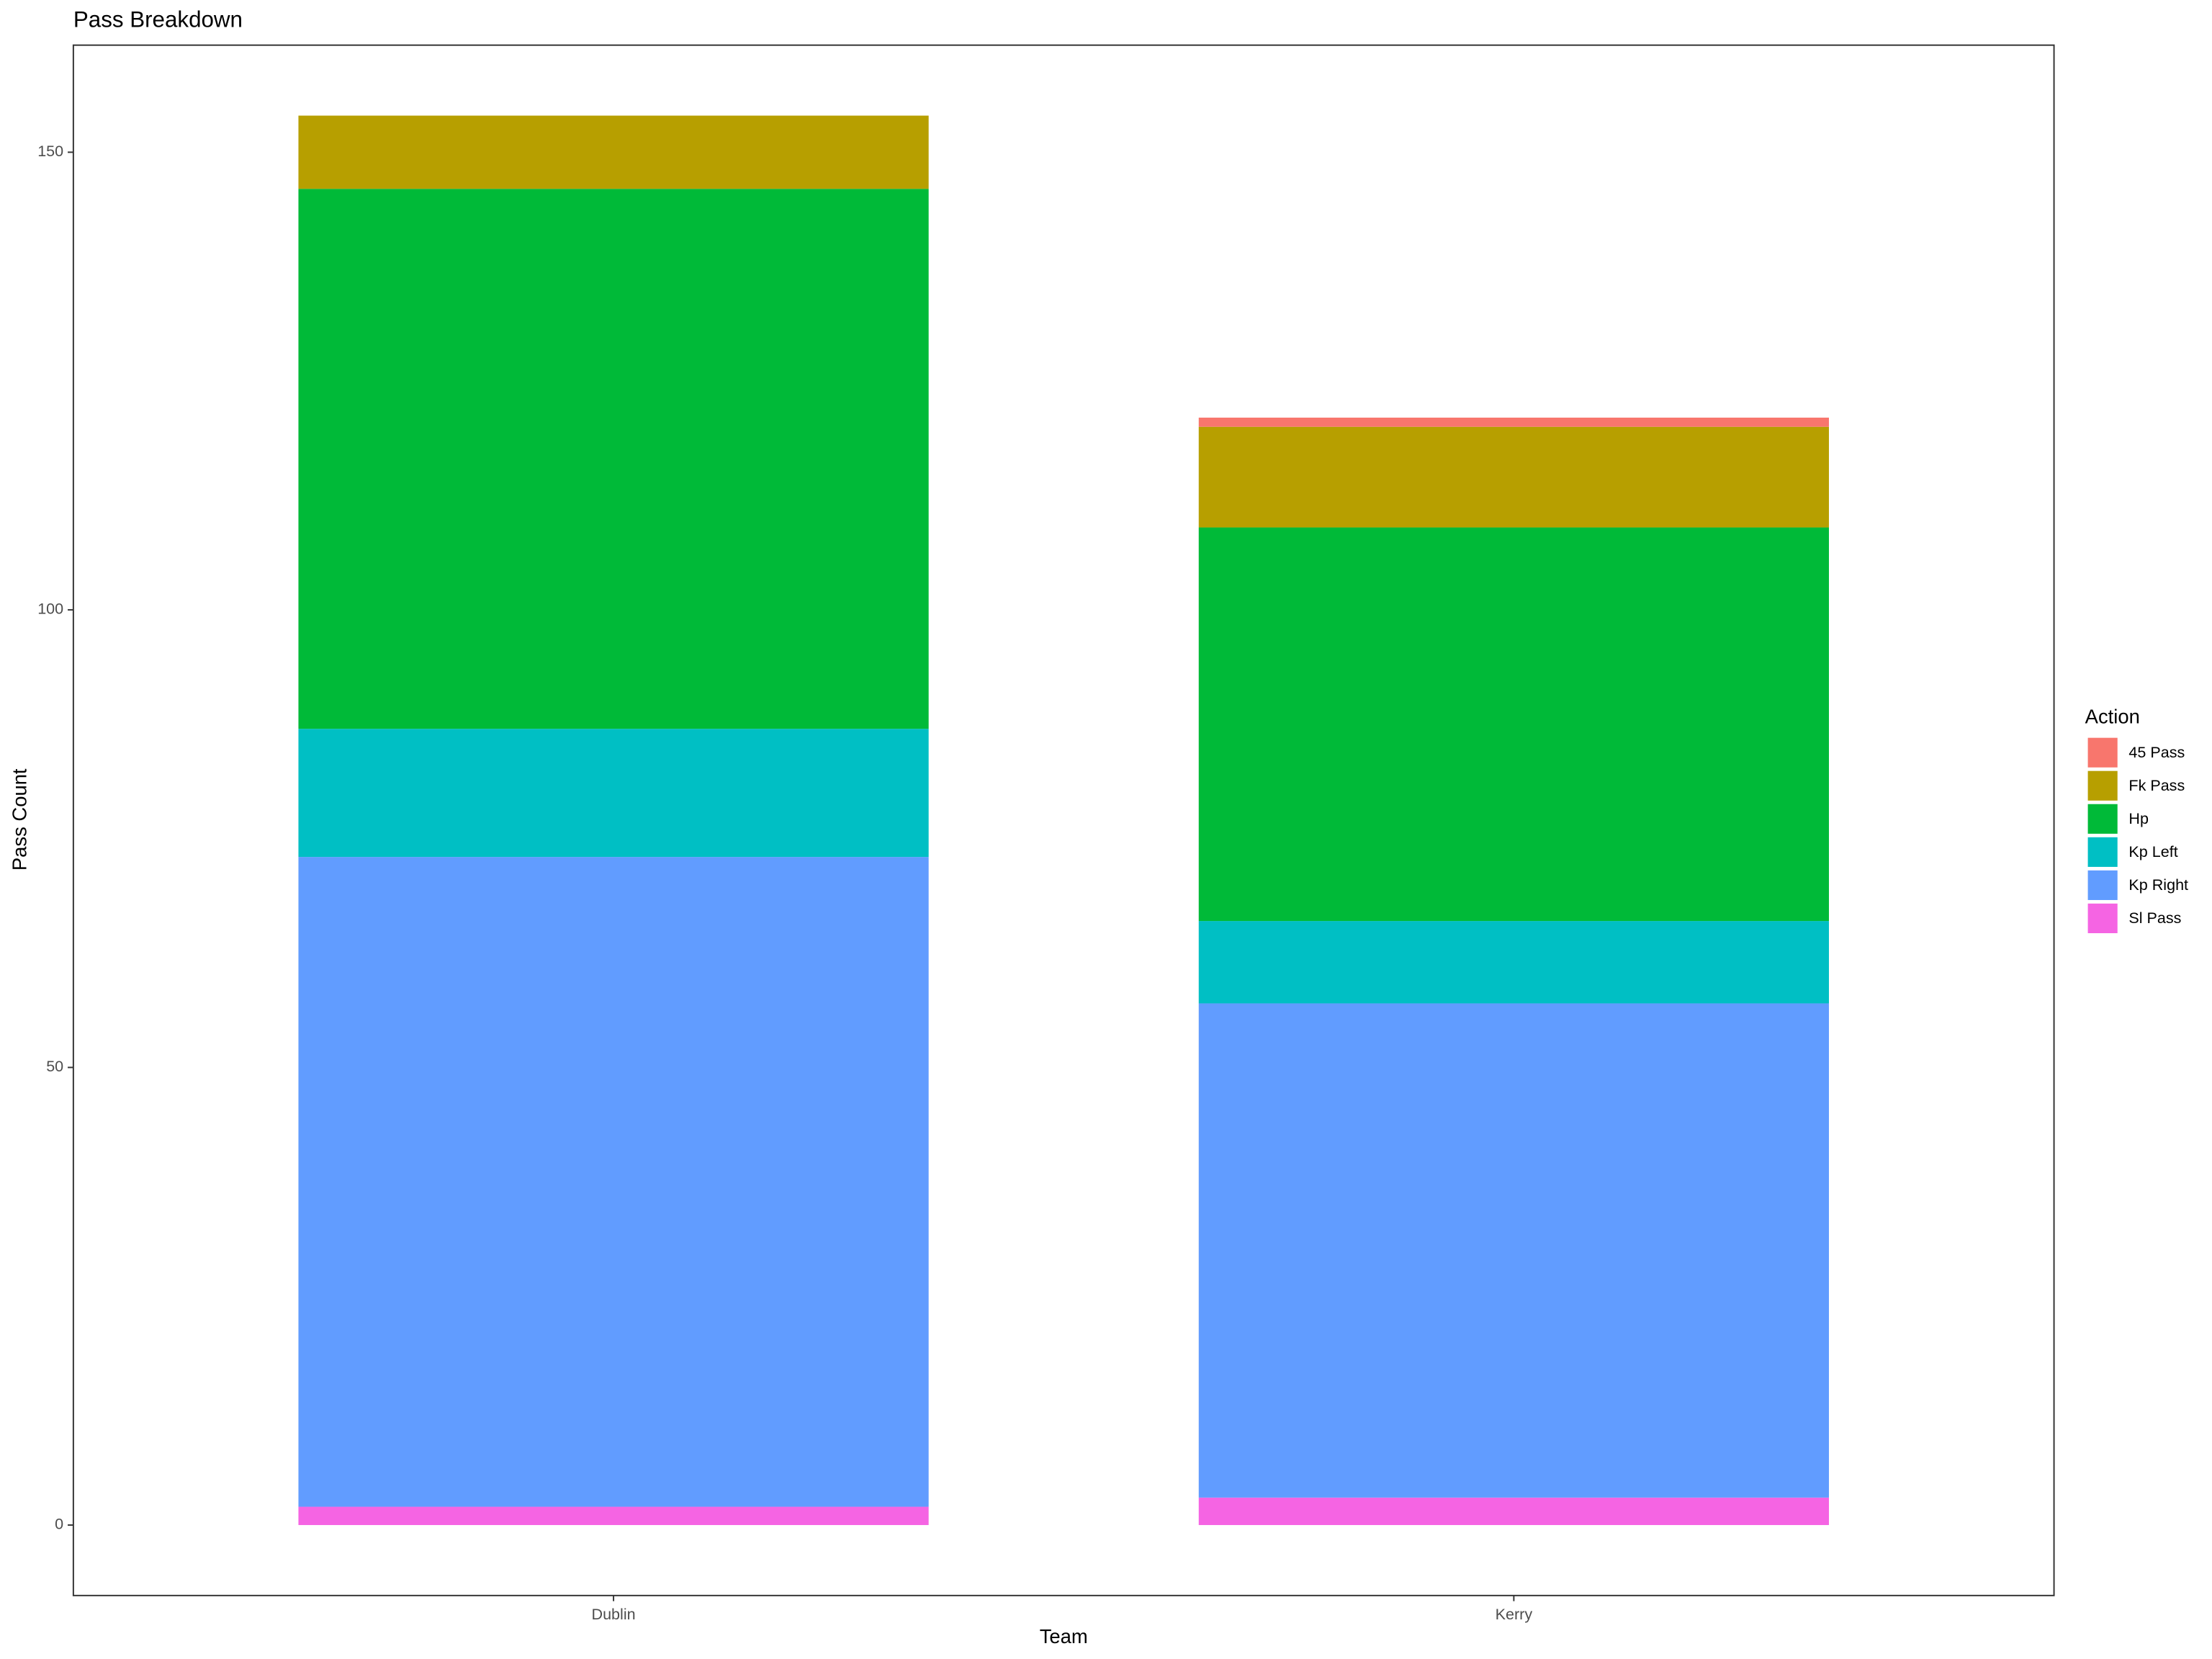  I want to click on legend-label: Kp Left, so click(2153, 851).